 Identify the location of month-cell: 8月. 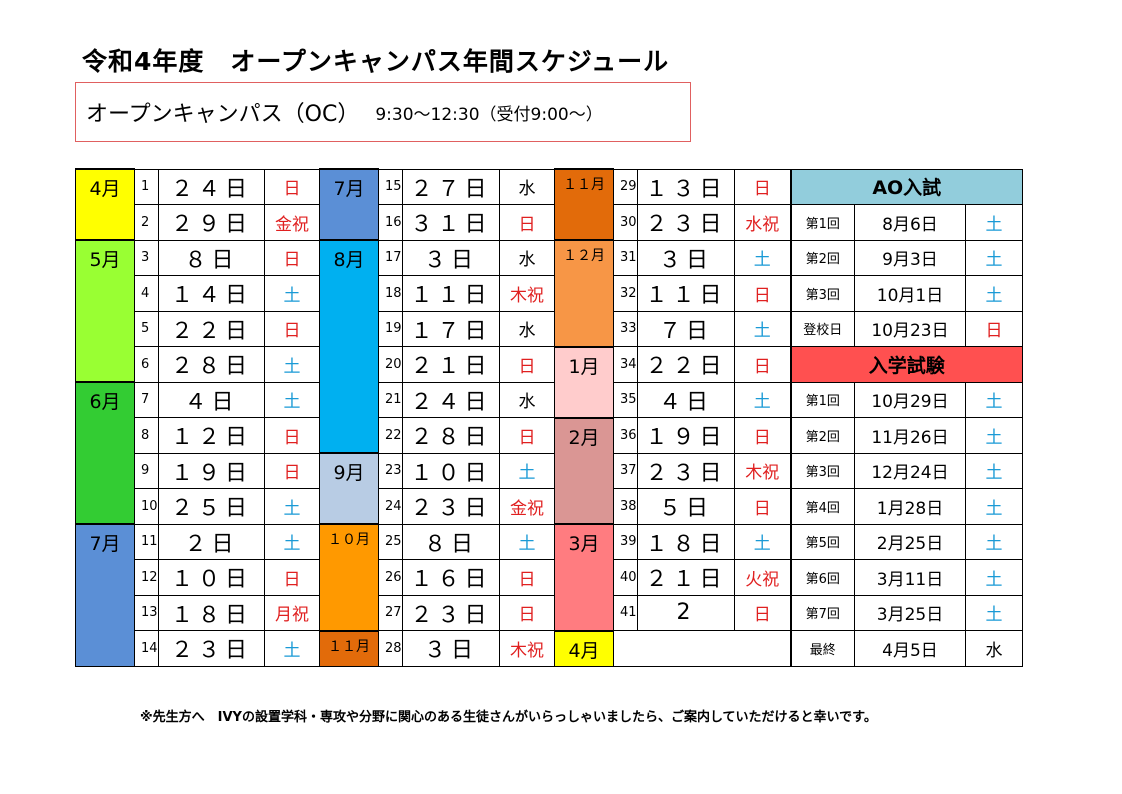
(349, 346).